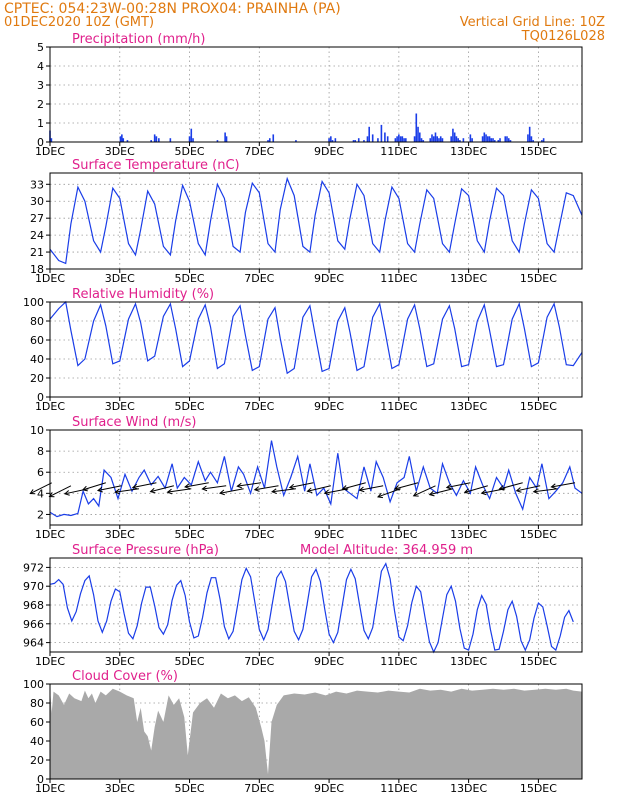 The image size is (618, 800). What do you see at coordinates (37, 235) in the screenshot?
I see `y-tick-label: 24` at bounding box center [37, 235].